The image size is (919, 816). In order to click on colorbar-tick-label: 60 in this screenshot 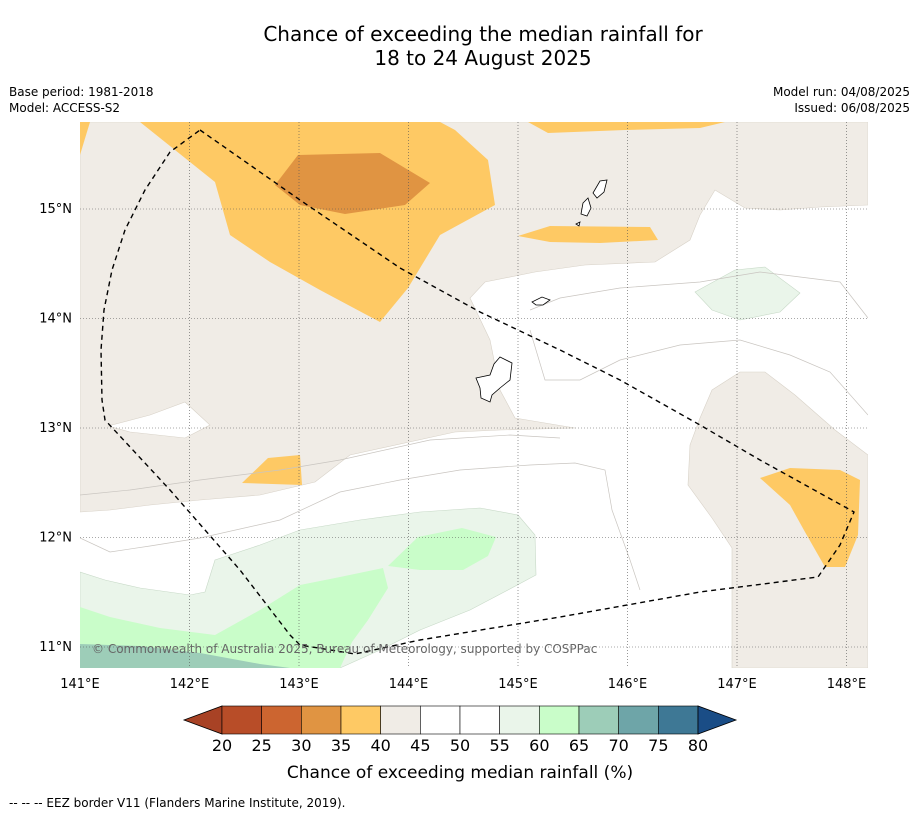, I will do `click(539, 745)`.